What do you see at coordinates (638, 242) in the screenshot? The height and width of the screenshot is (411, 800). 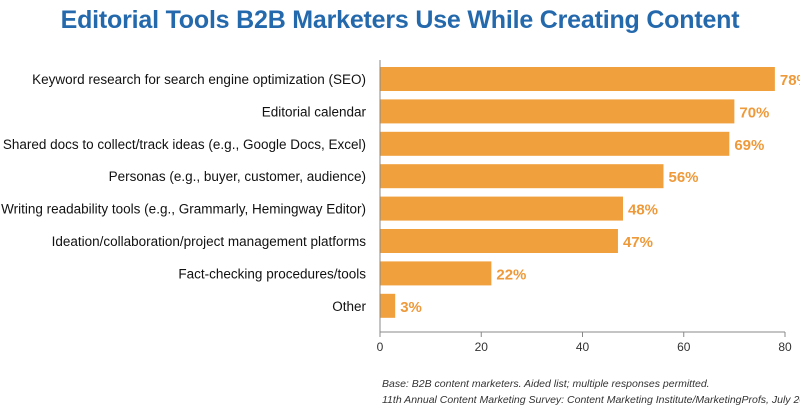 I see `value-label: 47%` at bounding box center [638, 242].